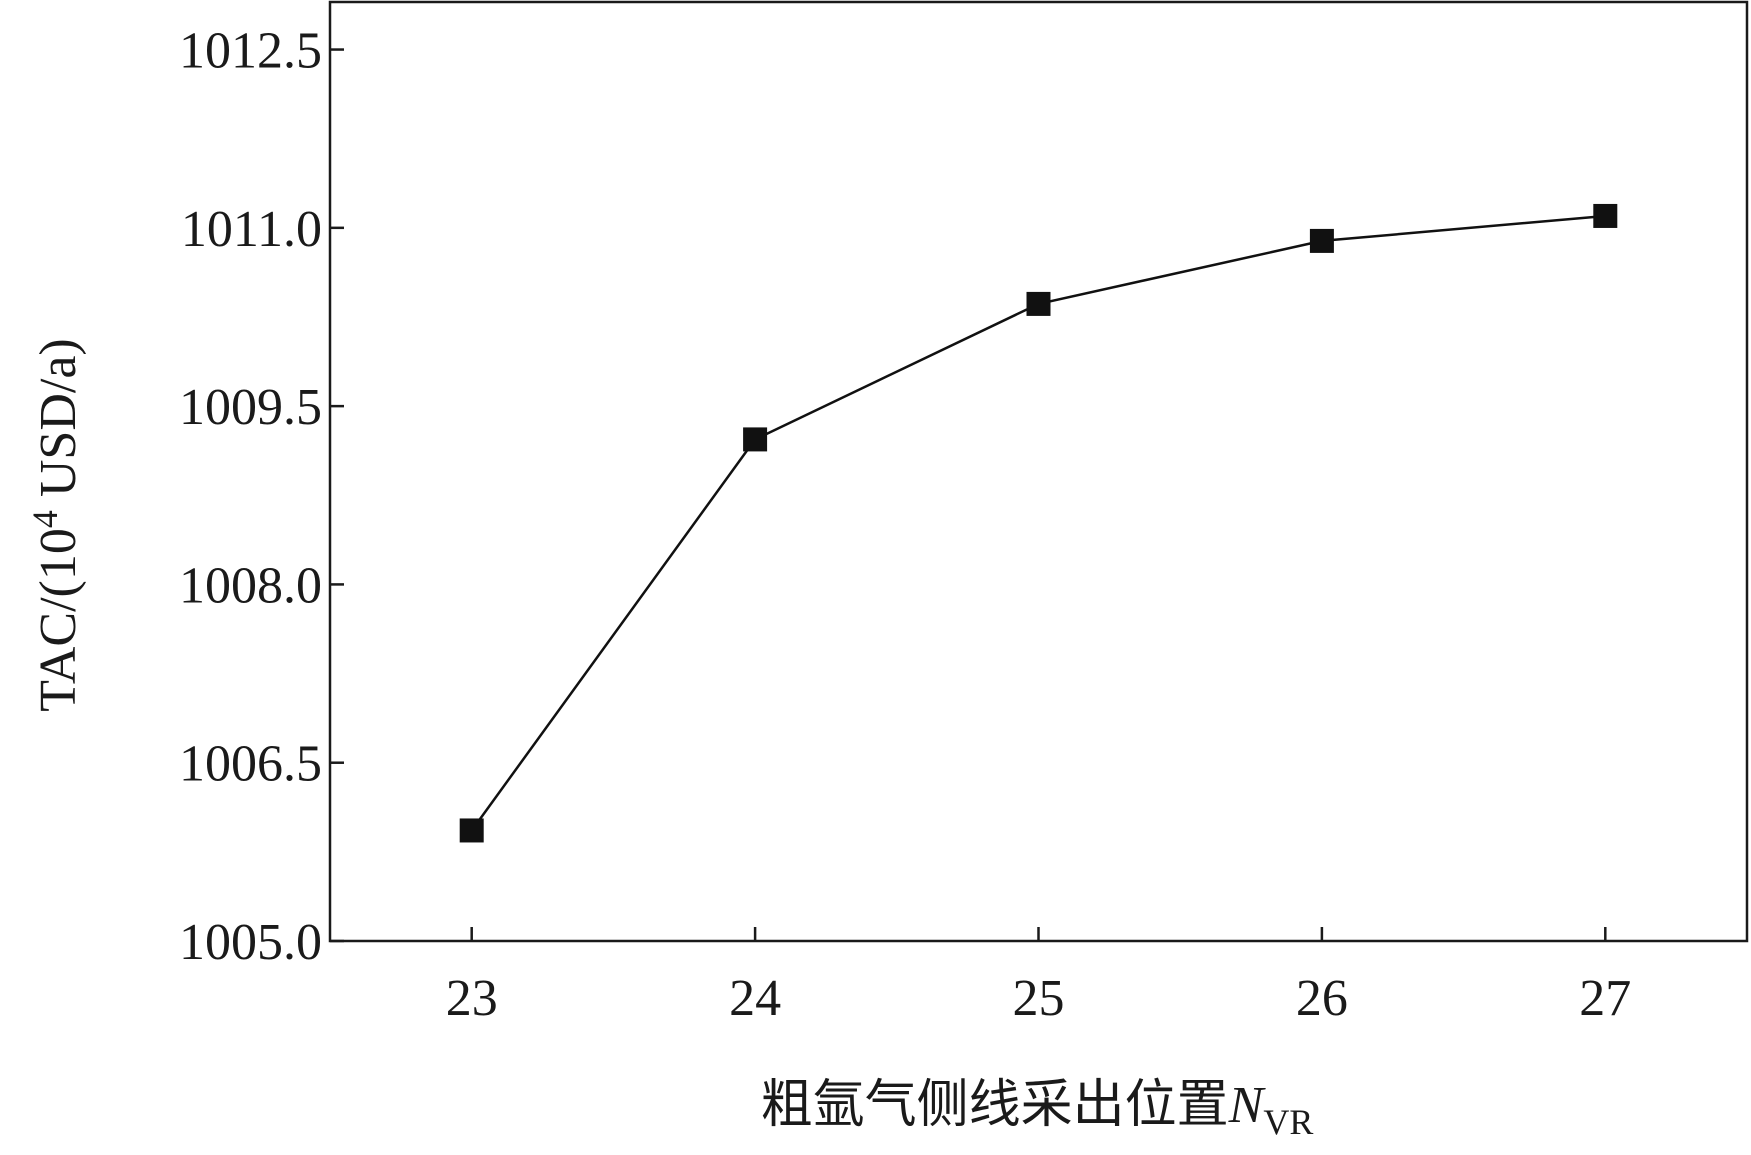  What do you see at coordinates (250, 942) in the screenshot?
I see `y-tick-label: 1005.0` at bounding box center [250, 942].